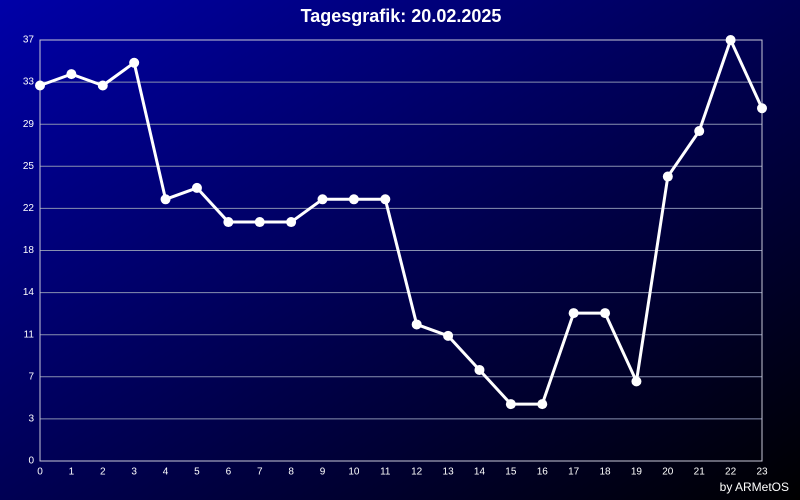  Describe the element at coordinates (29, 208) in the screenshot. I see `y-tick-label: 22` at that location.